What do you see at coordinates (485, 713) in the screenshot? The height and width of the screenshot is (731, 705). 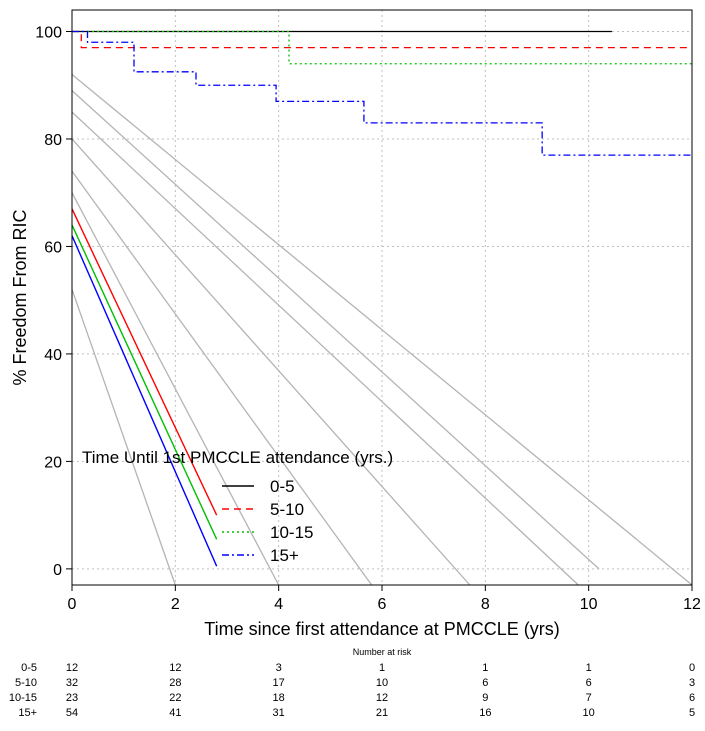 I see `risk-cell: 16` at bounding box center [485, 713].